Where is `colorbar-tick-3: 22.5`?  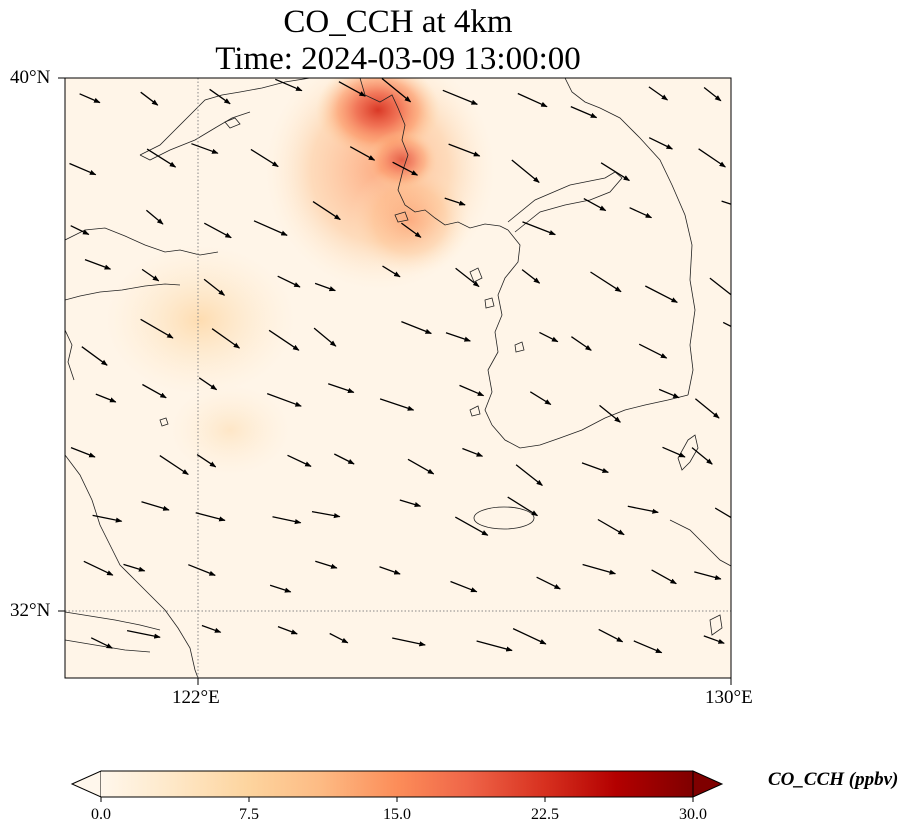 colorbar-tick-3: 22.5 is located at coordinates (545, 814).